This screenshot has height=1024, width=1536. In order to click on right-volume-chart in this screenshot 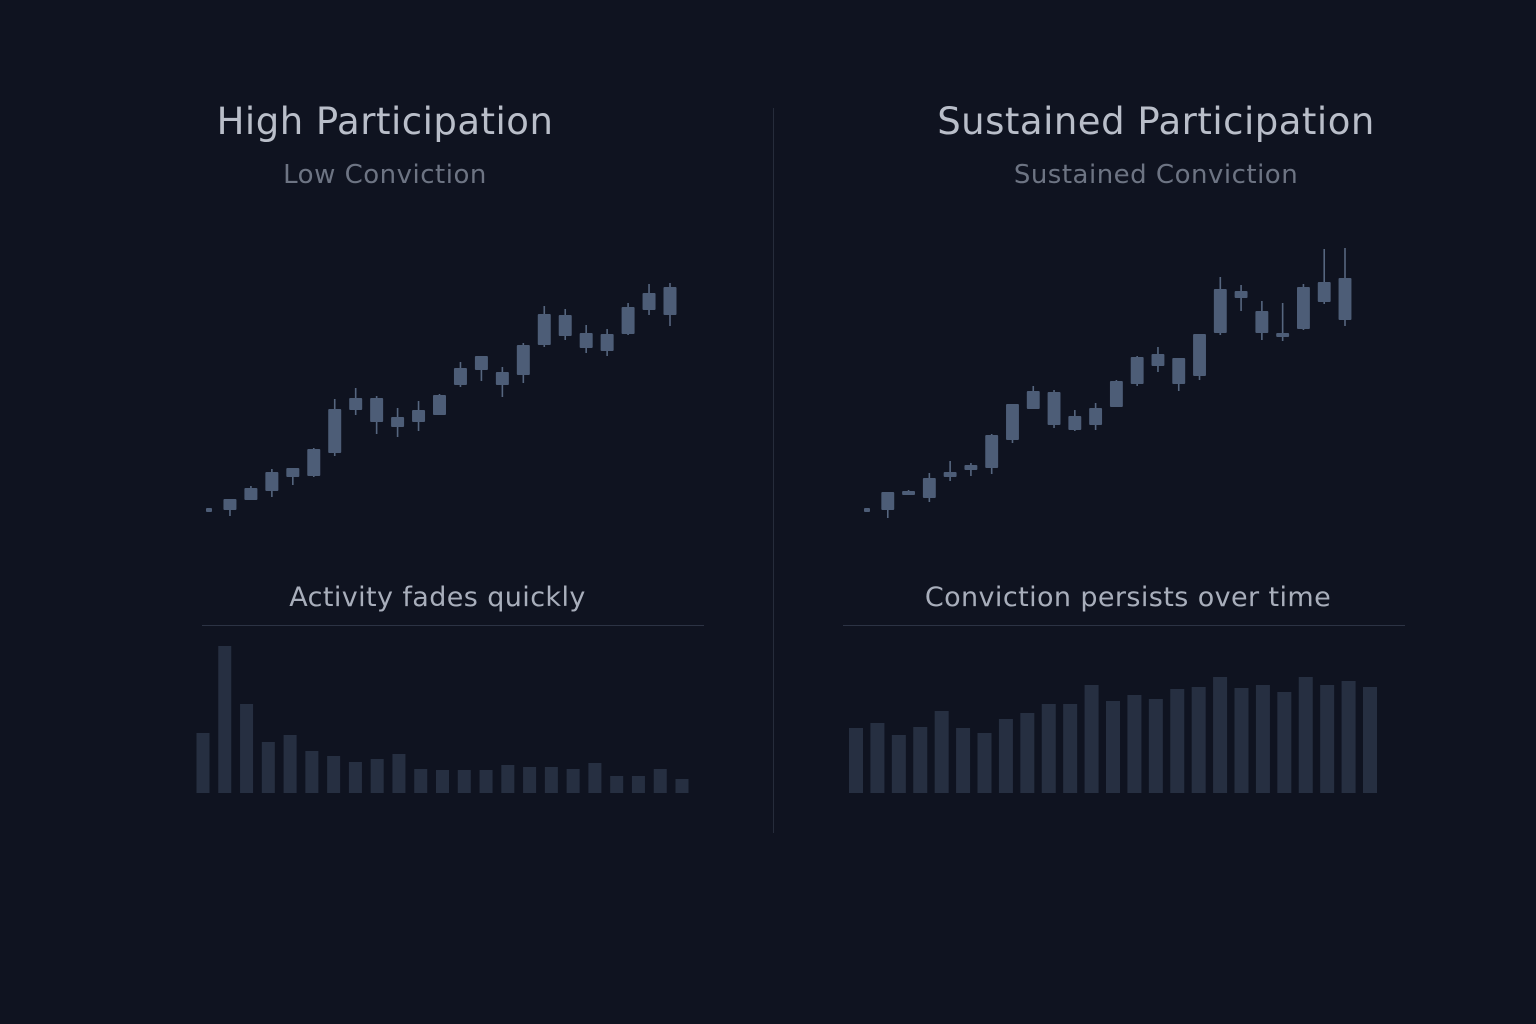, I will do `click(1113, 735)`.